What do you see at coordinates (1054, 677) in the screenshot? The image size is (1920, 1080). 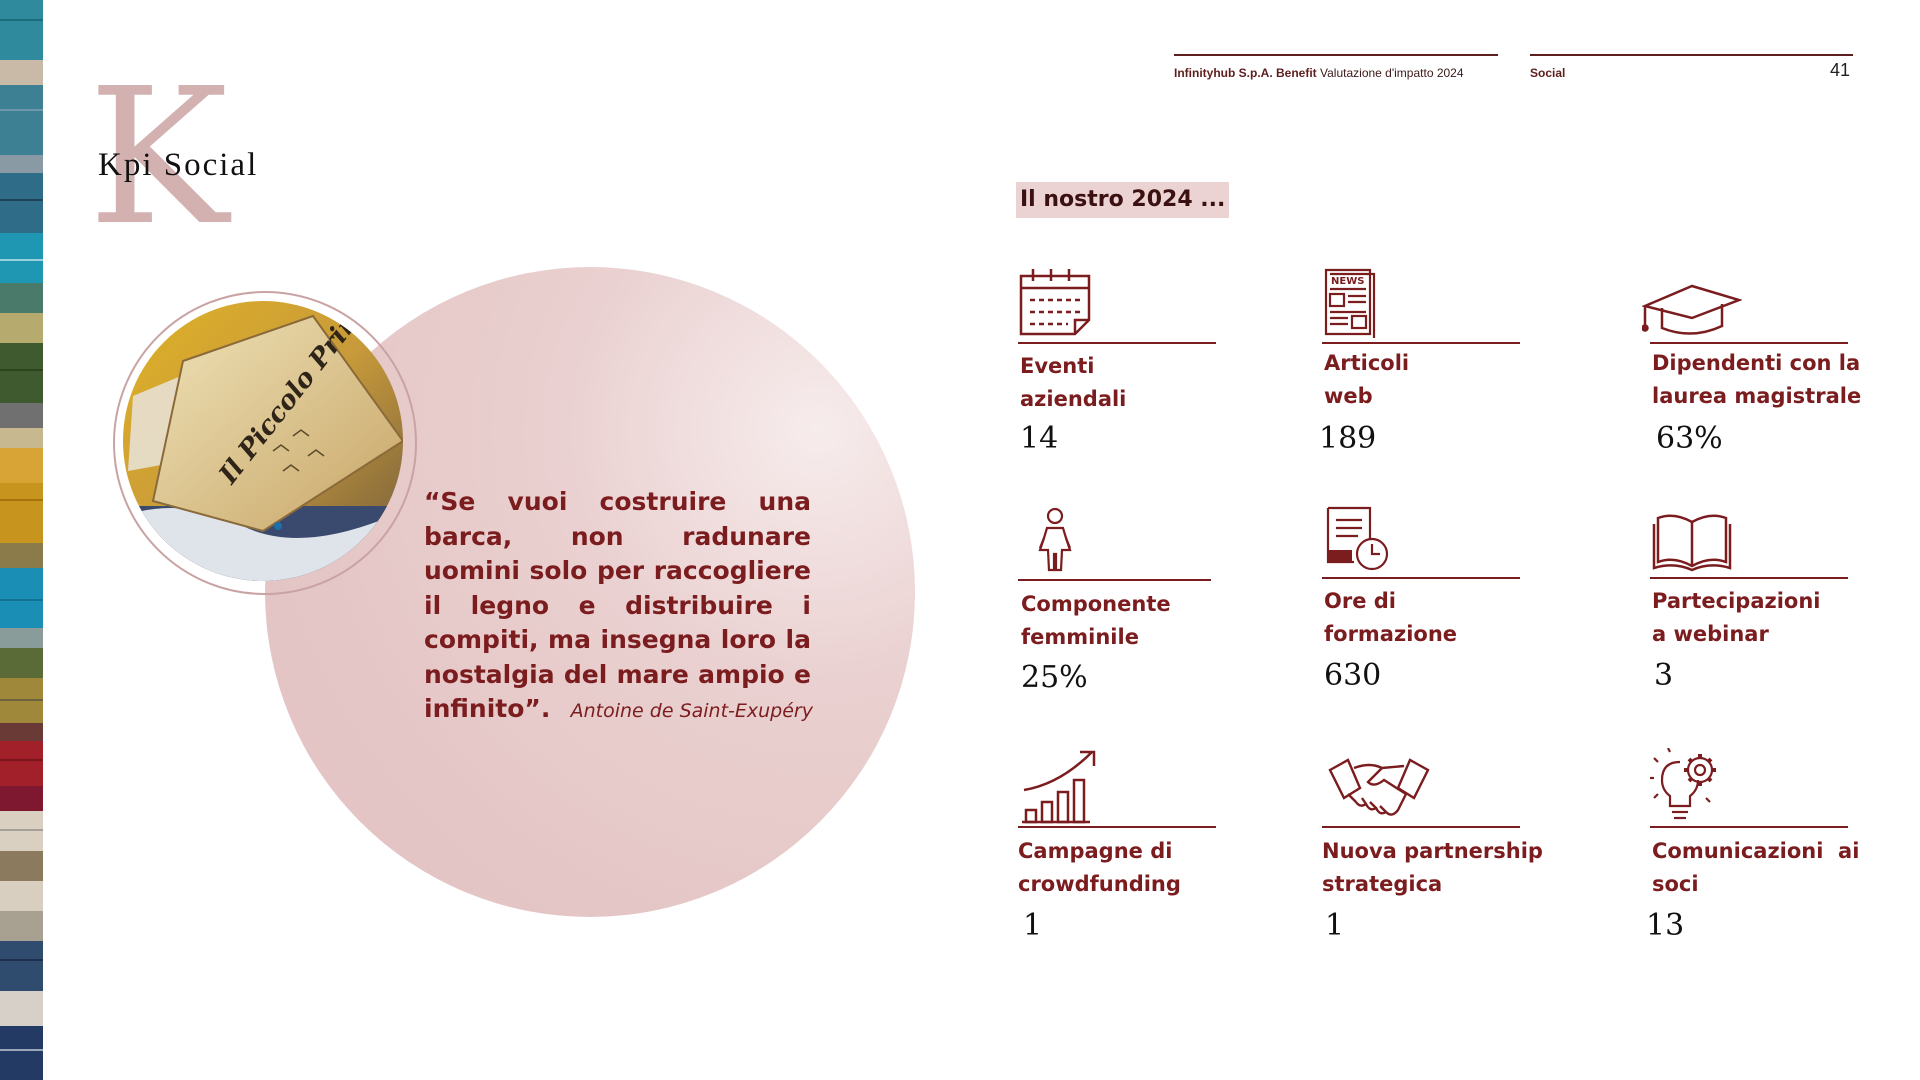 I see `kpi-value: 25%` at bounding box center [1054, 677].